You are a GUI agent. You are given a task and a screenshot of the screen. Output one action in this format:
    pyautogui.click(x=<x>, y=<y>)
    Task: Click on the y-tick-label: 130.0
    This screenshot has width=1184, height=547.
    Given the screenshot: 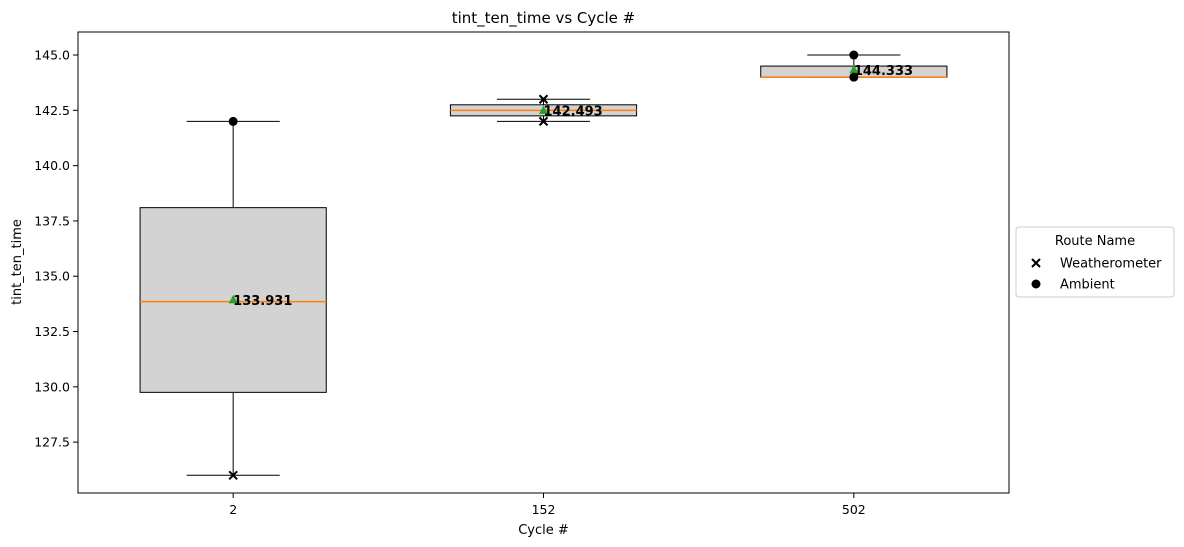 What is the action you would take?
    pyautogui.click(x=52, y=386)
    